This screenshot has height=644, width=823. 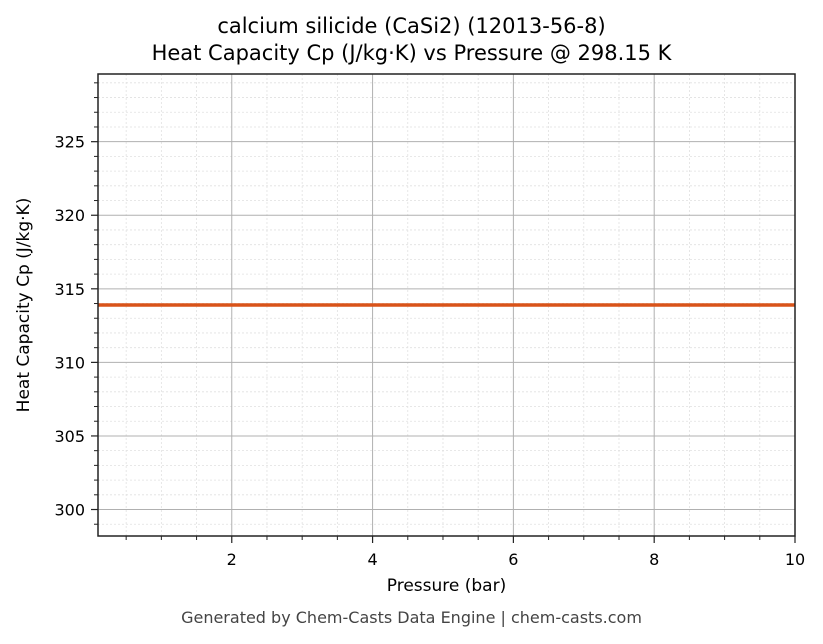 I want to click on x-tick-label: 10, so click(x=795, y=559).